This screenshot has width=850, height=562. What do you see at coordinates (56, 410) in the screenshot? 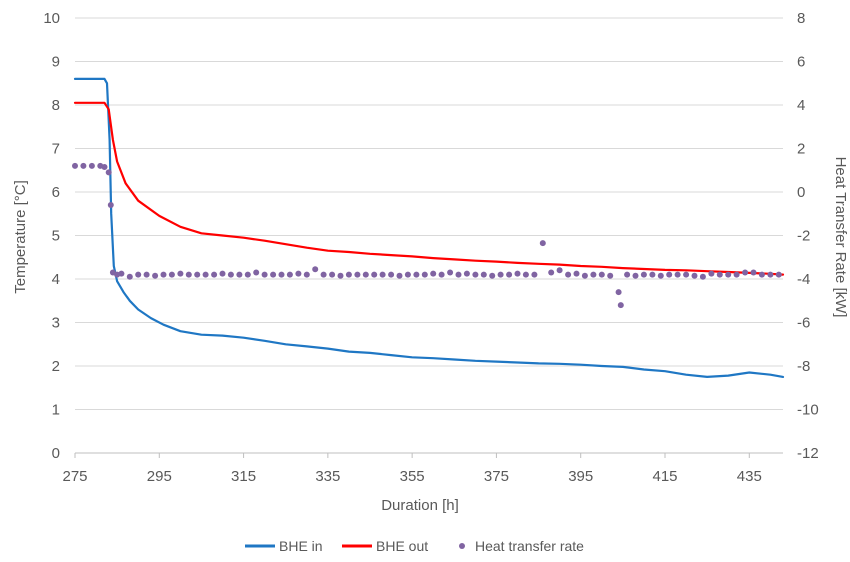
I see `y-tick-label: 1` at bounding box center [56, 410].